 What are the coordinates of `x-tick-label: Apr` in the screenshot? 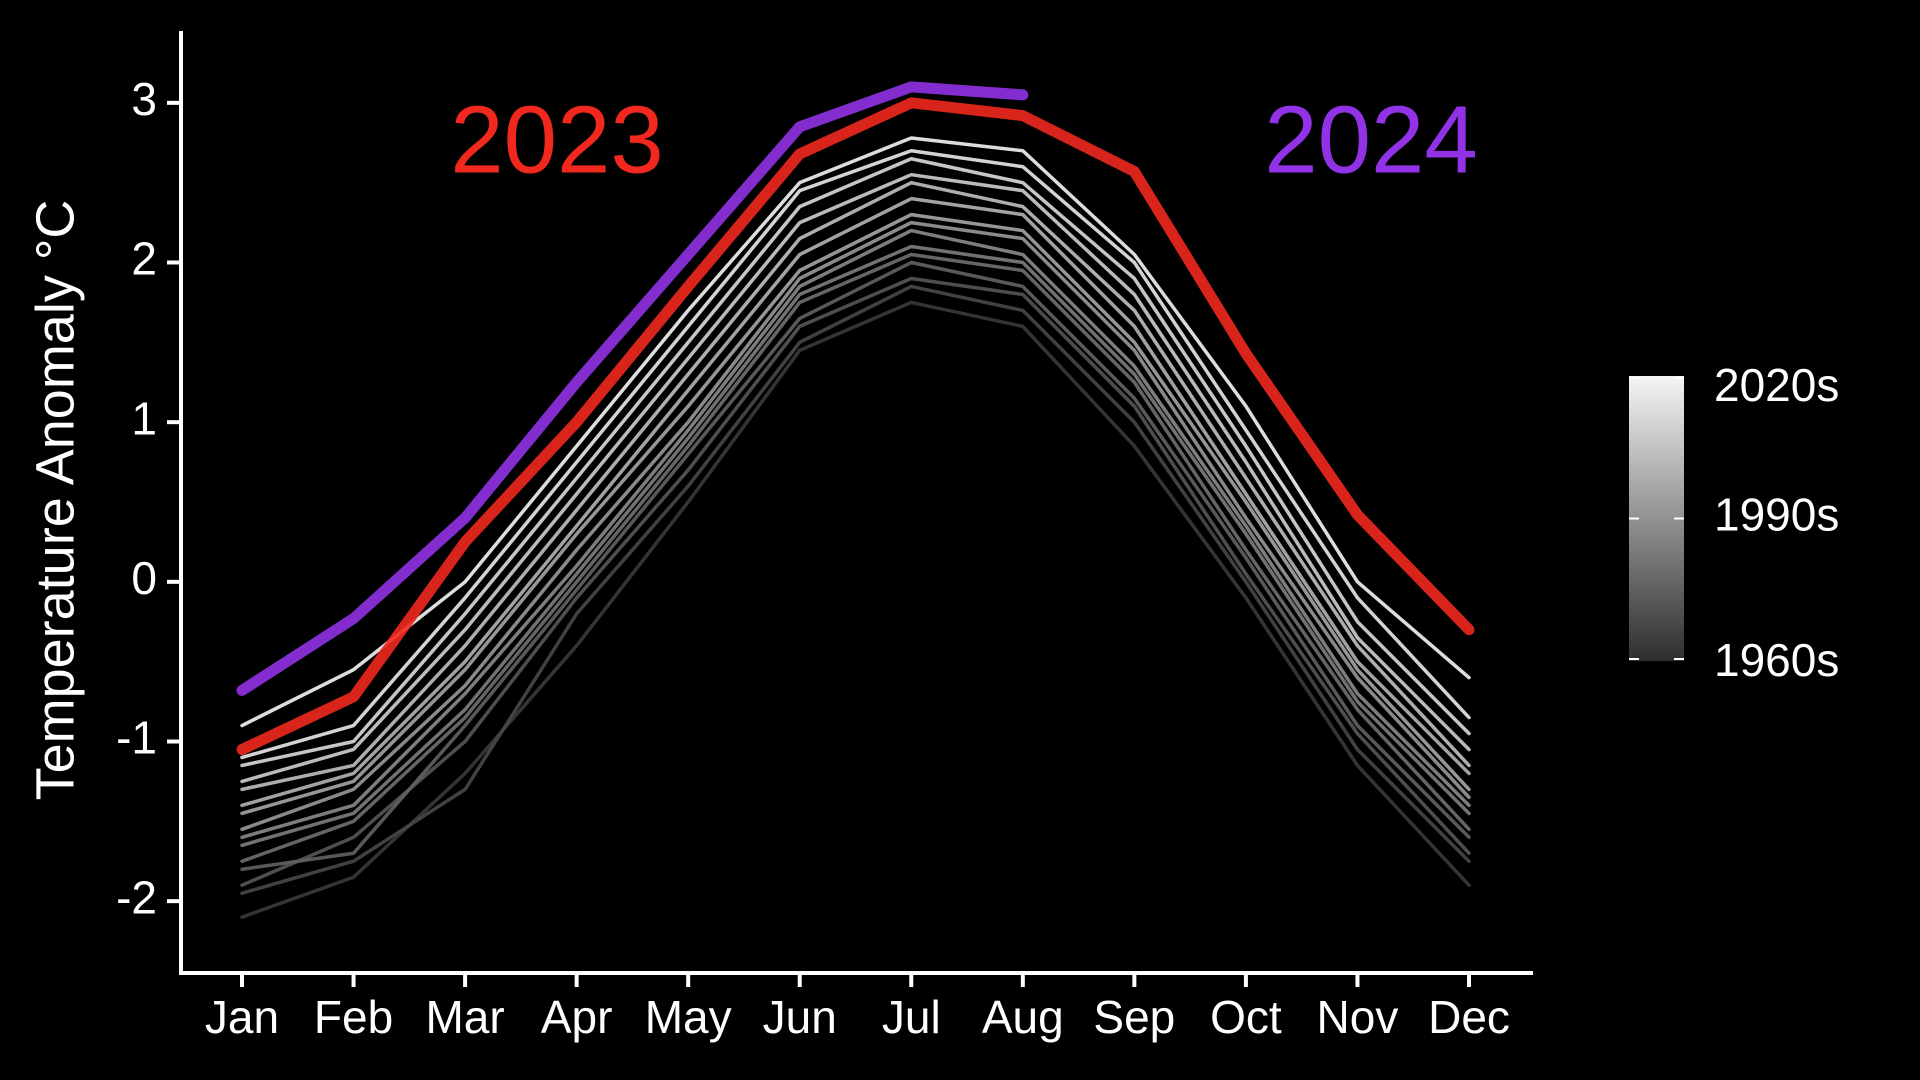 It's located at (577, 1017).